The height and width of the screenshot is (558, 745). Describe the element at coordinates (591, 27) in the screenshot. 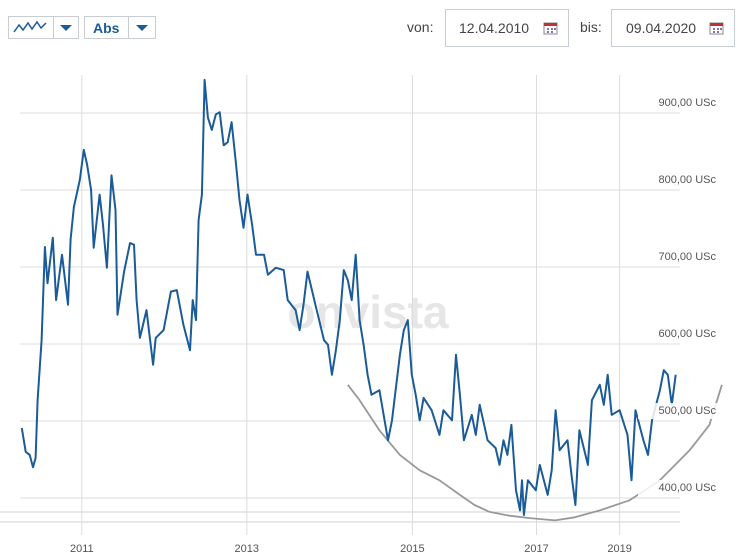

I see `to-label: bis:` at that location.